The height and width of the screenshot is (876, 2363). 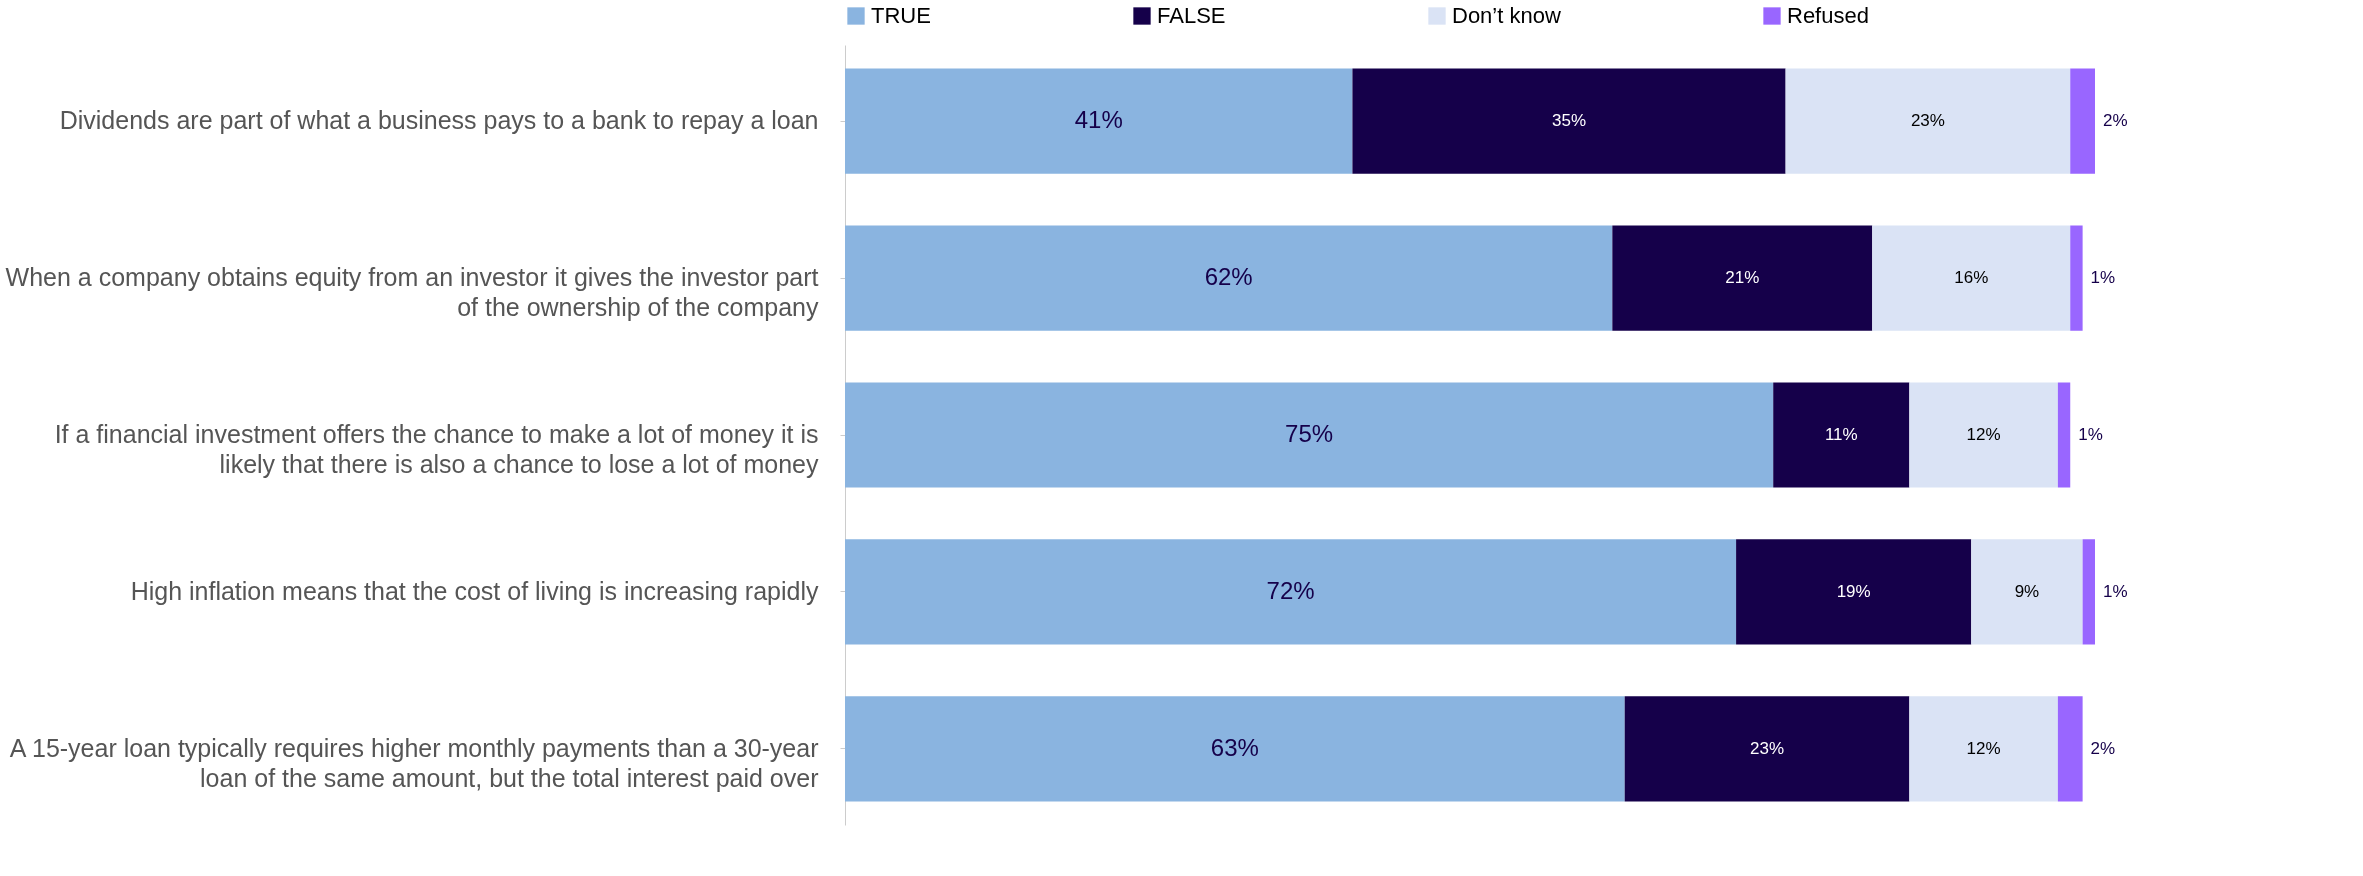 I want to click on data-label: 63%, so click(x=1234, y=747).